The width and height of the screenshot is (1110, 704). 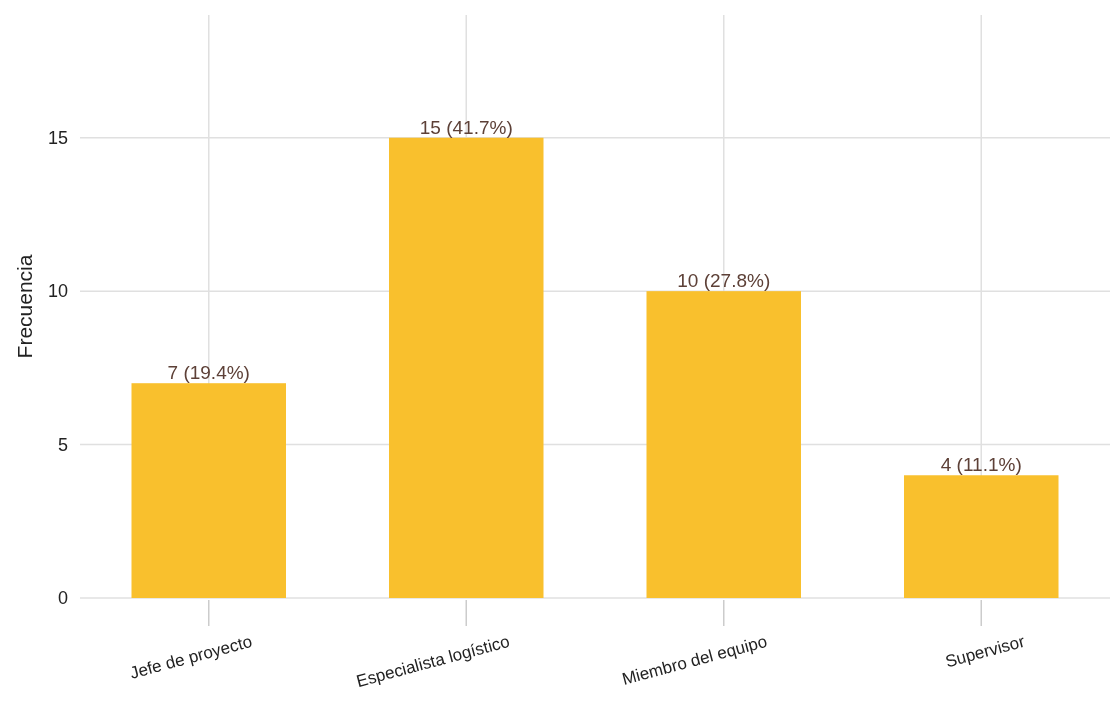 I want to click on y-tick-label: 5, so click(x=62, y=444).